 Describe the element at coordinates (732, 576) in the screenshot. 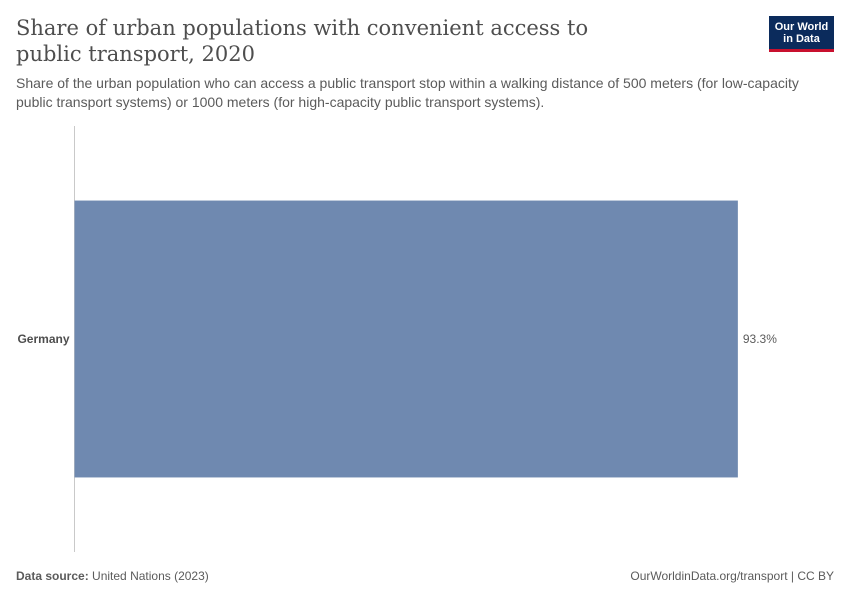

I see `footer-url: OurWorldinData.org/transport | CC BY` at that location.